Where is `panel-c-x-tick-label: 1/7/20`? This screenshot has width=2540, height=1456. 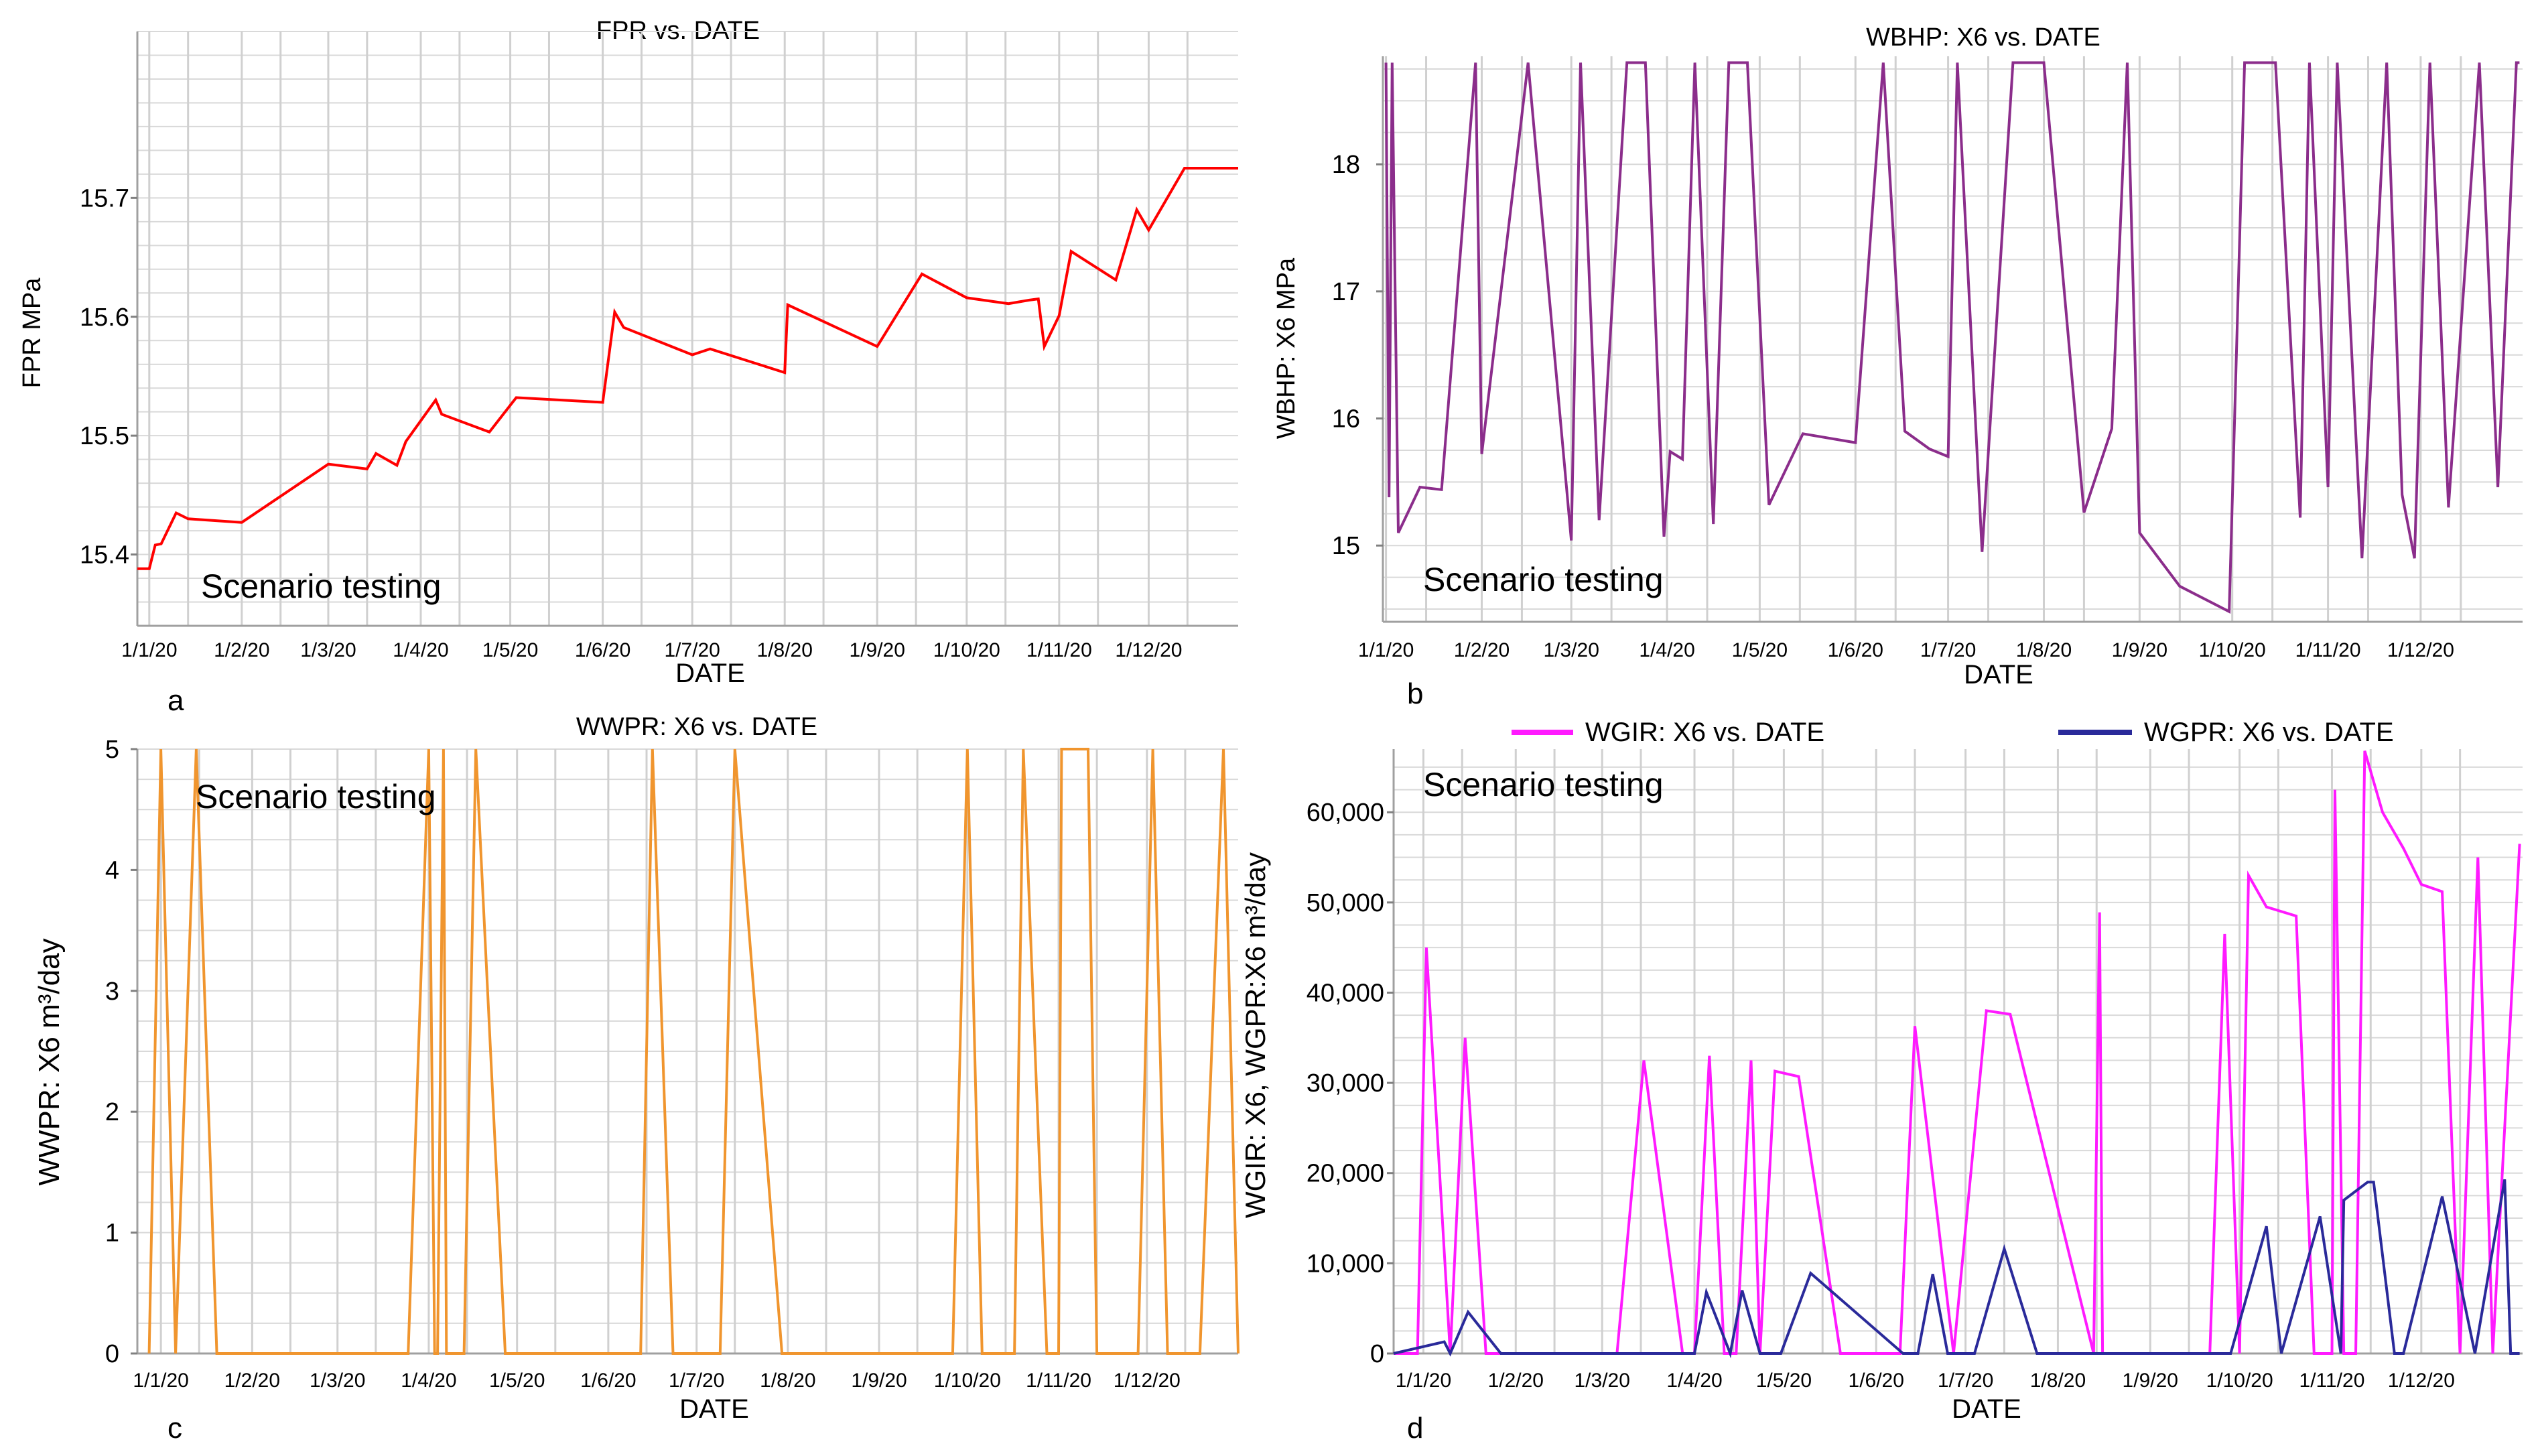 panel-c-x-tick-label: 1/7/20 is located at coordinates (697, 1381).